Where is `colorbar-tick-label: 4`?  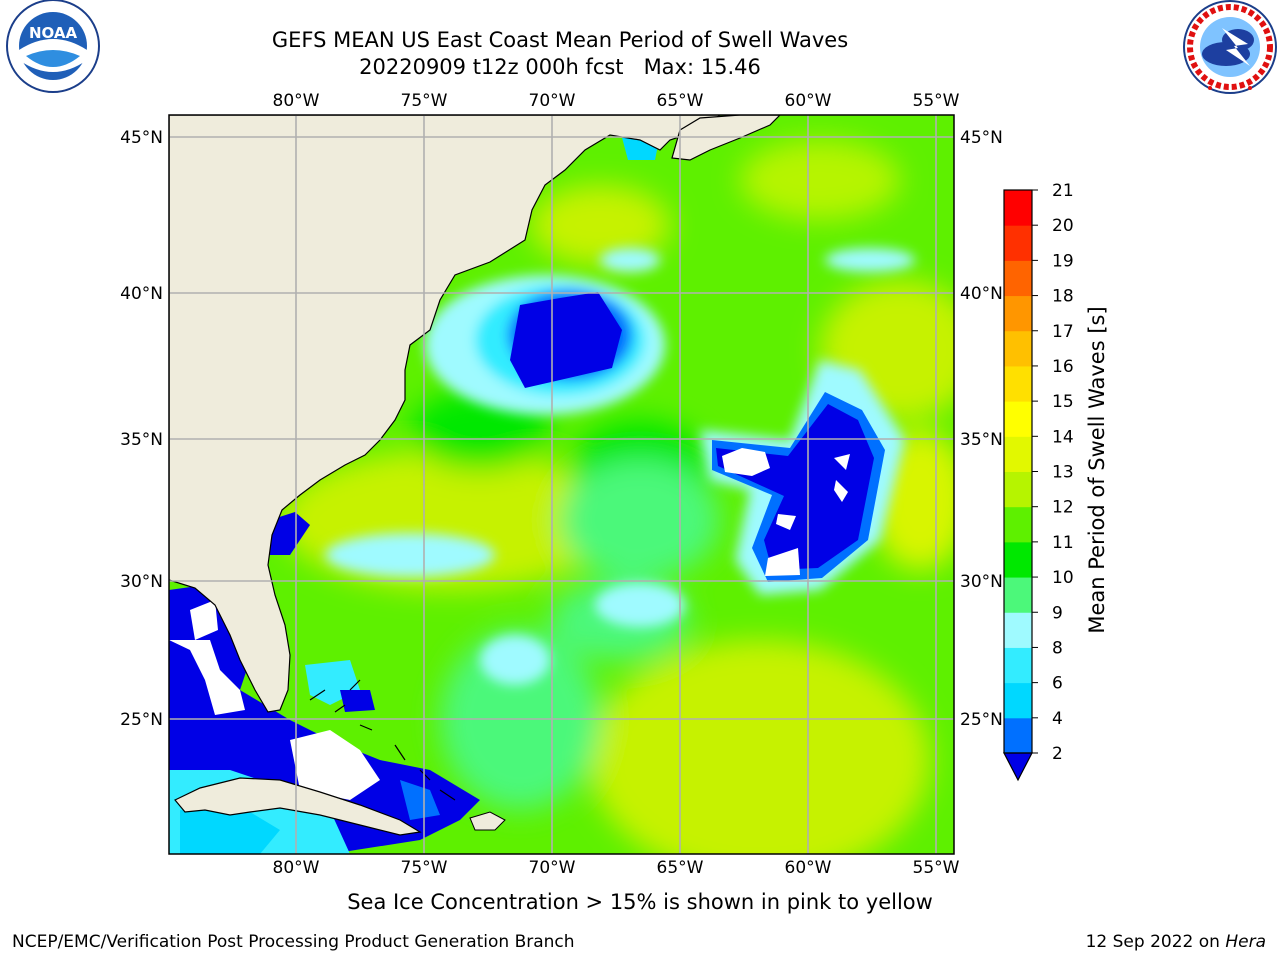 colorbar-tick-label: 4 is located at coordinates (1057, 719).